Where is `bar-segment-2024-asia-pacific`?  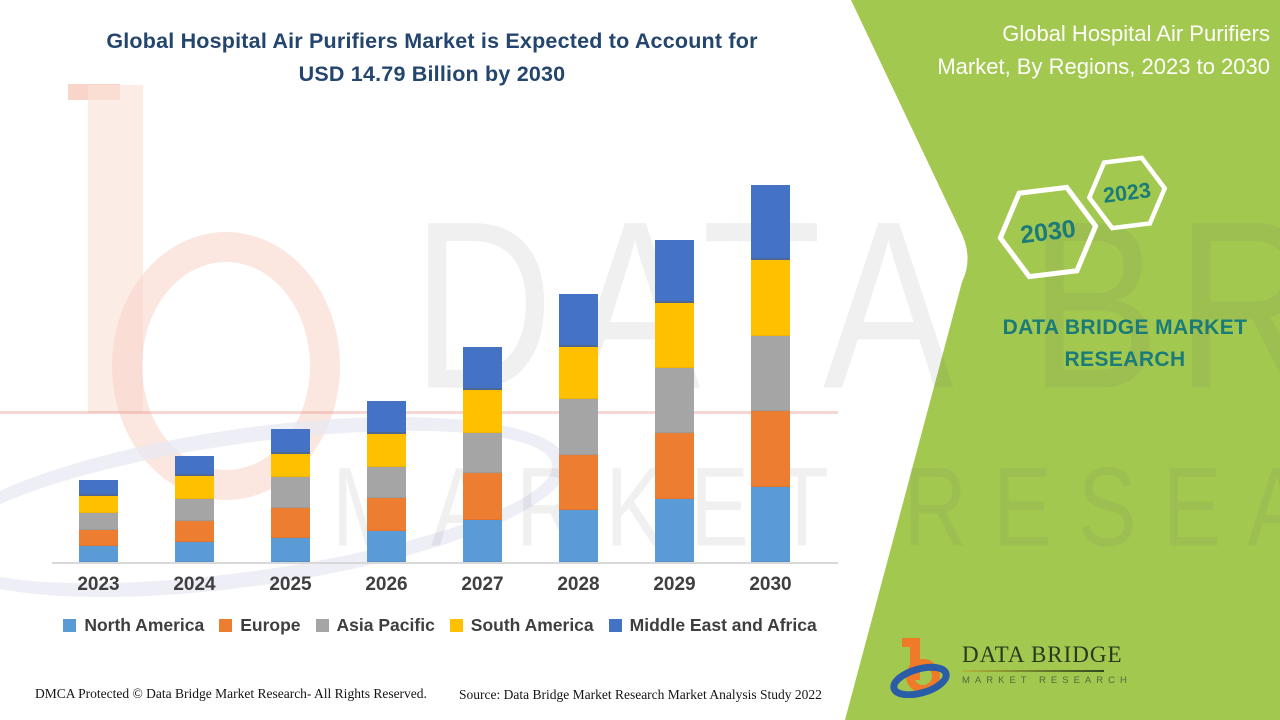 bar-segment-2024-asia-pacific is located at coordinates (194, 509).